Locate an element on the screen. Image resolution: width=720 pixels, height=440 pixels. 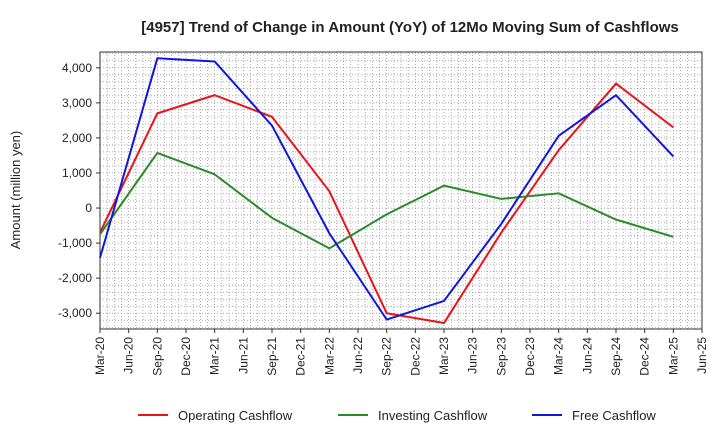
x-tick-label: Jun-25 is located at coordinates (702, 355).